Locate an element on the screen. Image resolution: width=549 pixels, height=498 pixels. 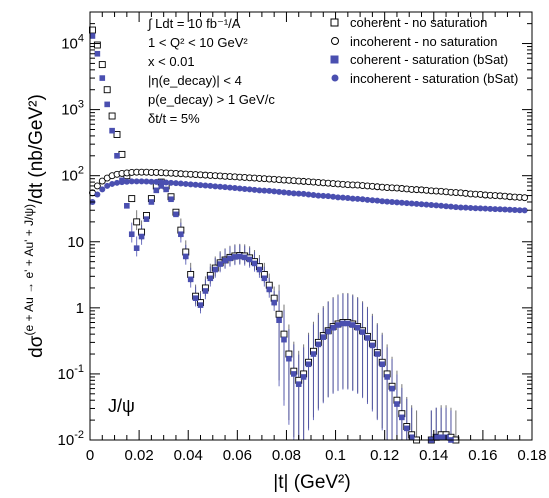
series-filled-circle is located at coordinates (308, 196).